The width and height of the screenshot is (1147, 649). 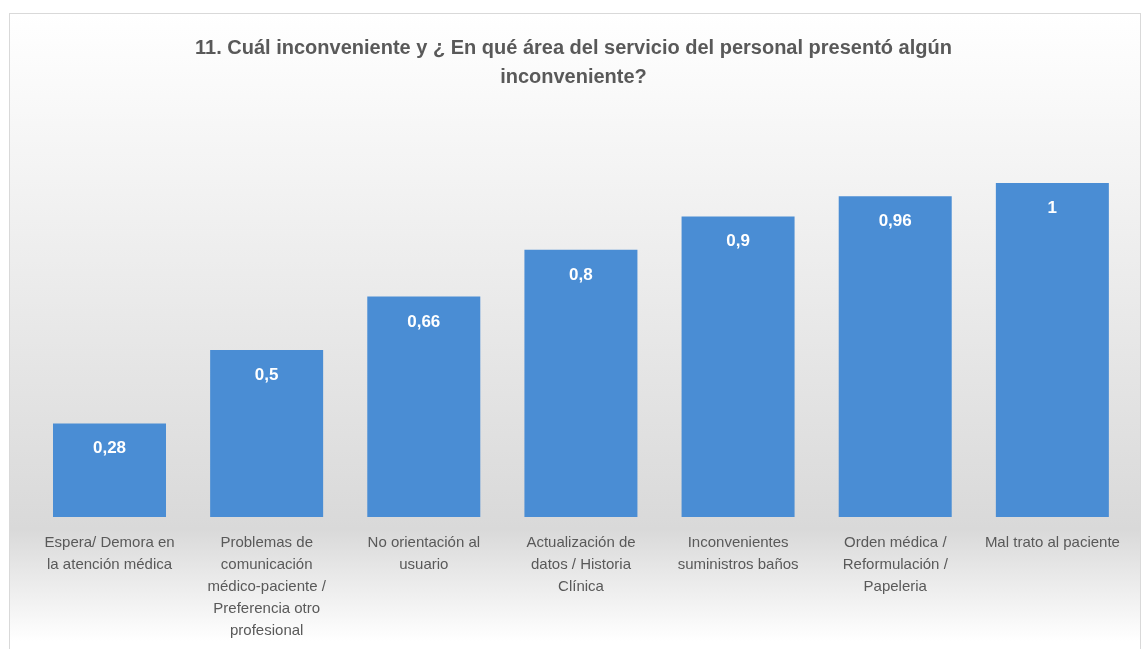 I want to click on data-label: 0,96, so click(x=895, y=221).